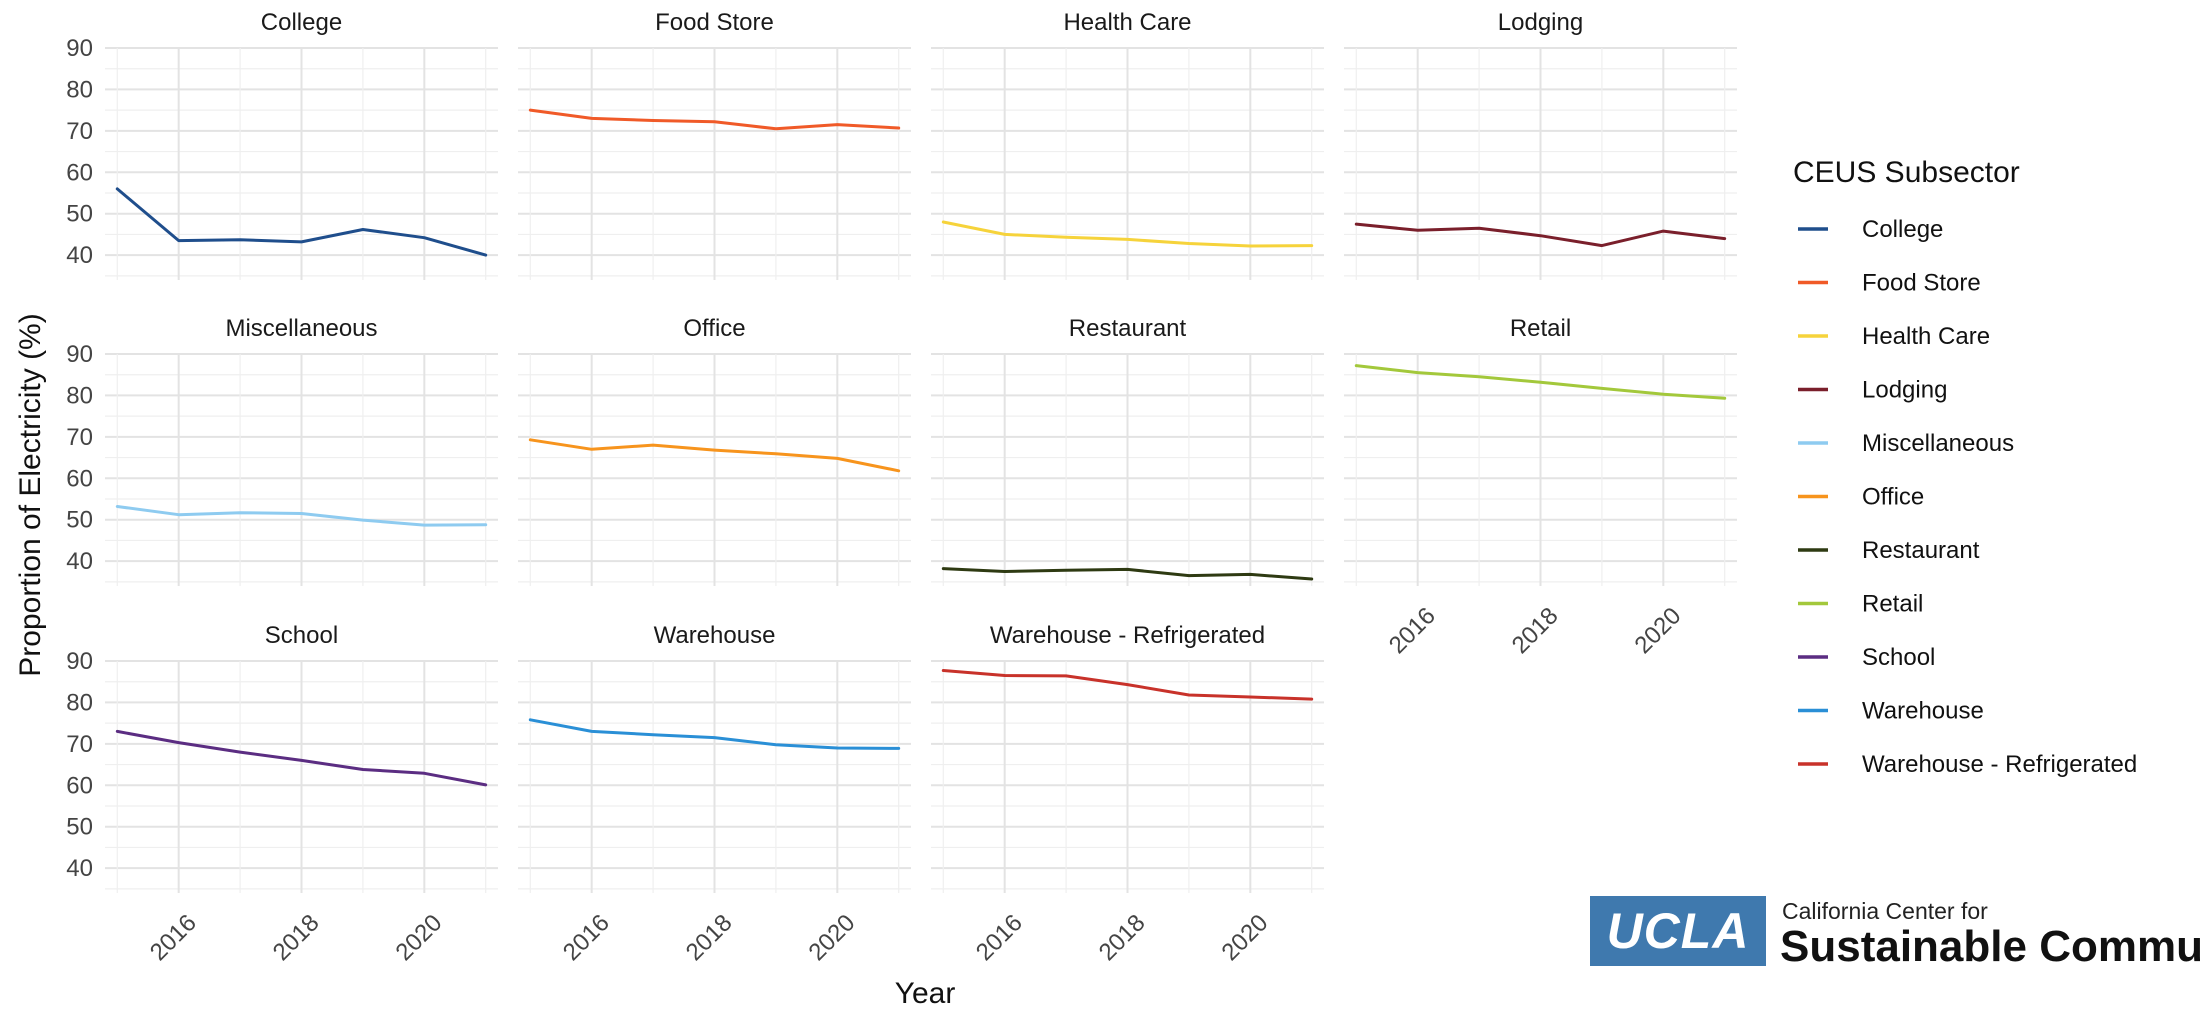 This screenshot has width=2200, height=1010. I want to click on legend-label-restaurant: Restaurant, so click(1921, 550).